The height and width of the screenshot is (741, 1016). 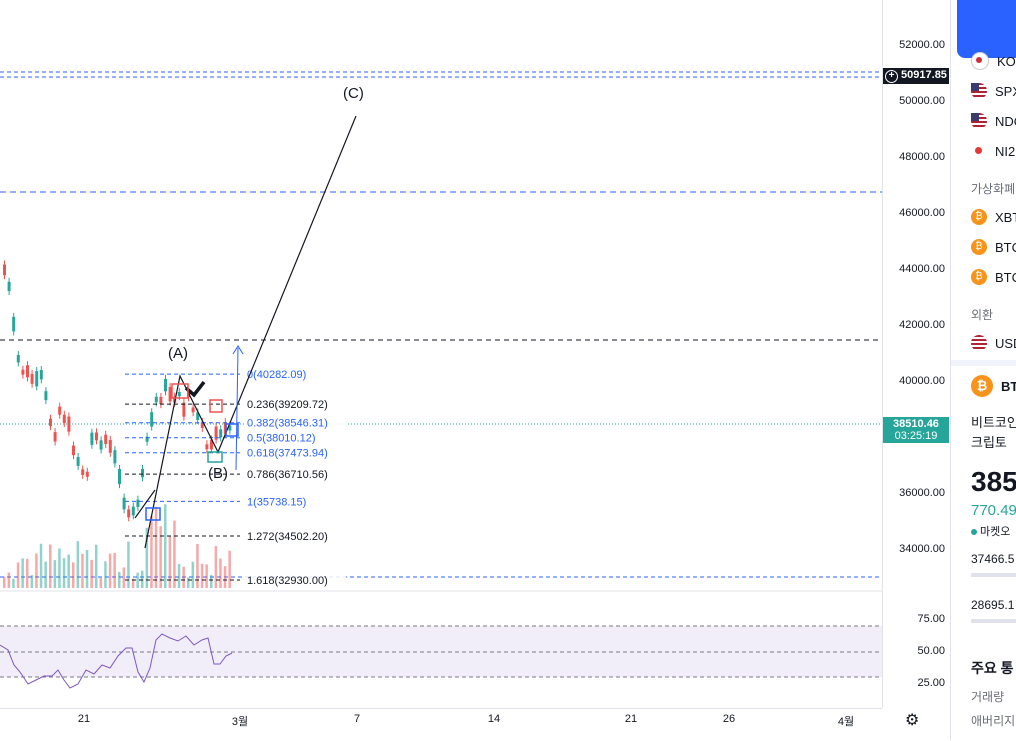 I want to click on bitcoin-krw-icon: ₿, so click(x=979, y=247).